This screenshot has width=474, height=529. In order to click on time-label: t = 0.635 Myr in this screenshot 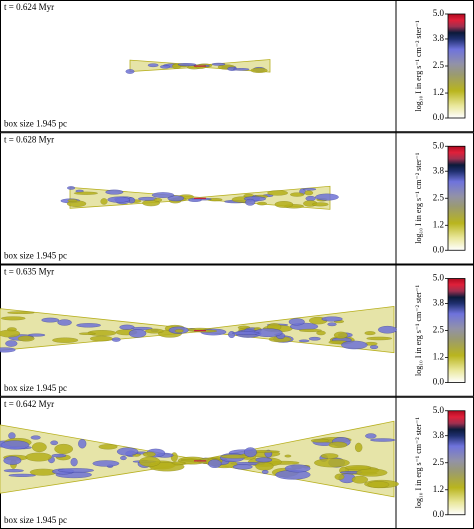, I will do `click(29, 272)`.